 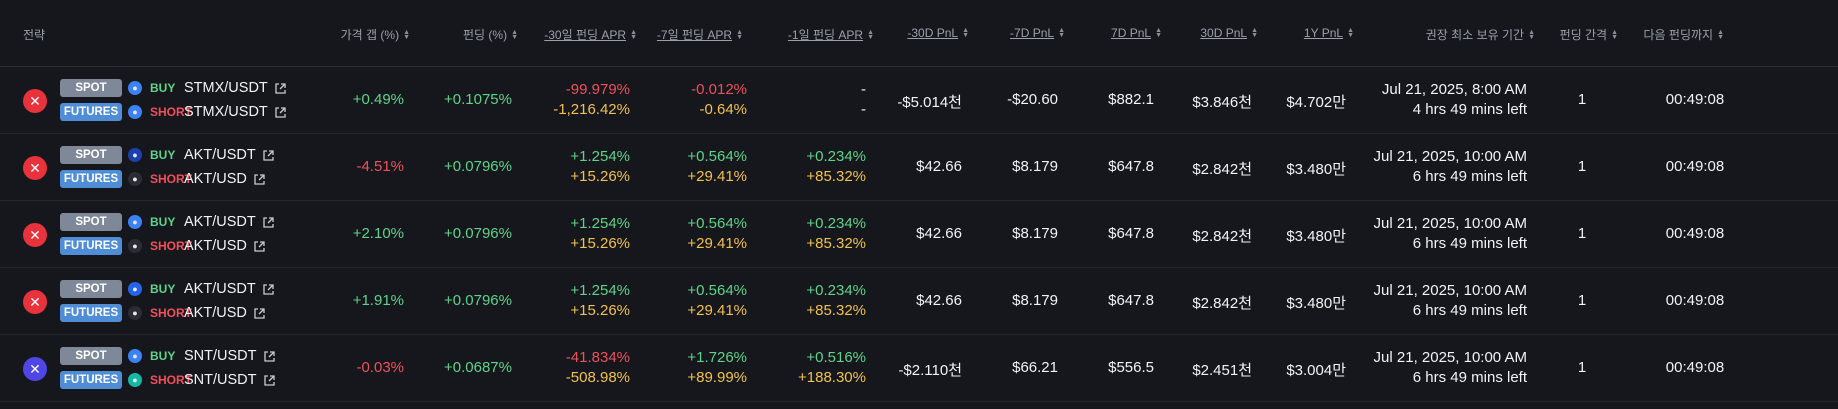 What do you see at coordinates (1454, 89) in the screenshot?
I see `min-hold-date: Jul 21, 2025, 8:00 AM` at bounding box center [1454, 89].